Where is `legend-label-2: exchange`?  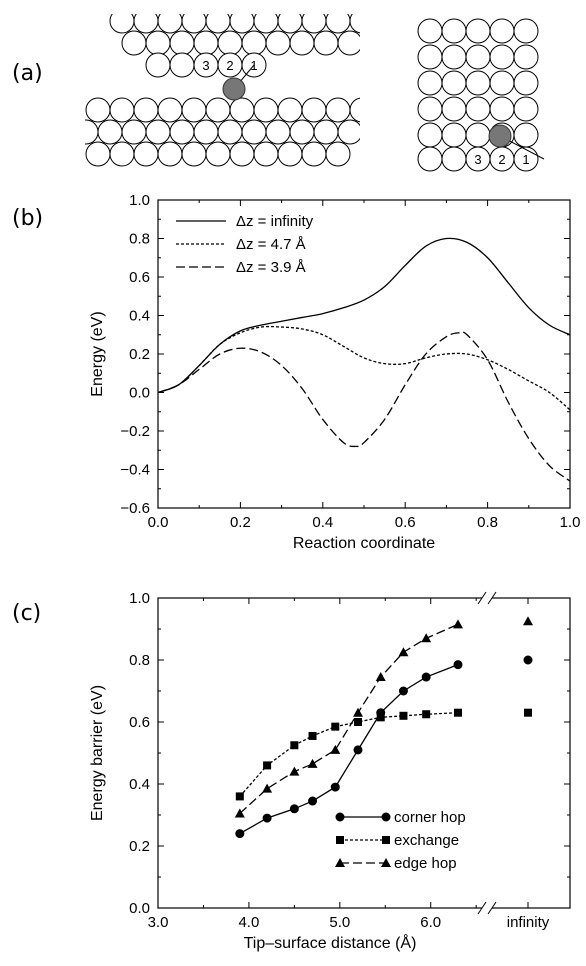
legend-label-2: exchange is located at coordinates (426, 840).